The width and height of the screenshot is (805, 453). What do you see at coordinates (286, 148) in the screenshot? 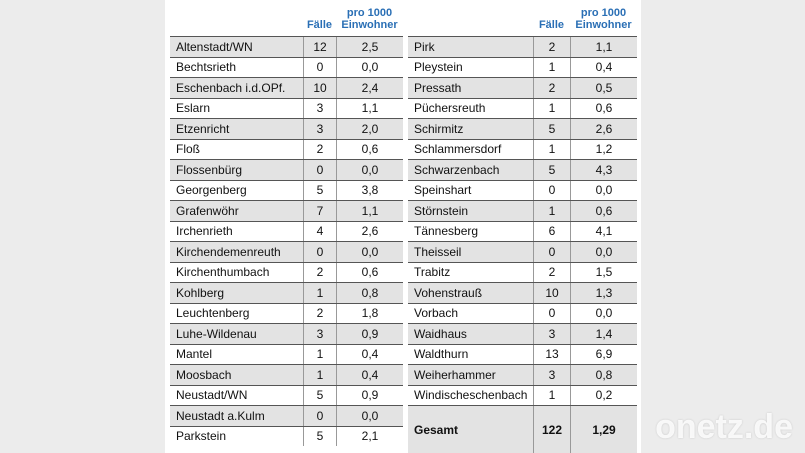
I see `table-row: Floß 2 0,6` at bounding box center [286, 148].